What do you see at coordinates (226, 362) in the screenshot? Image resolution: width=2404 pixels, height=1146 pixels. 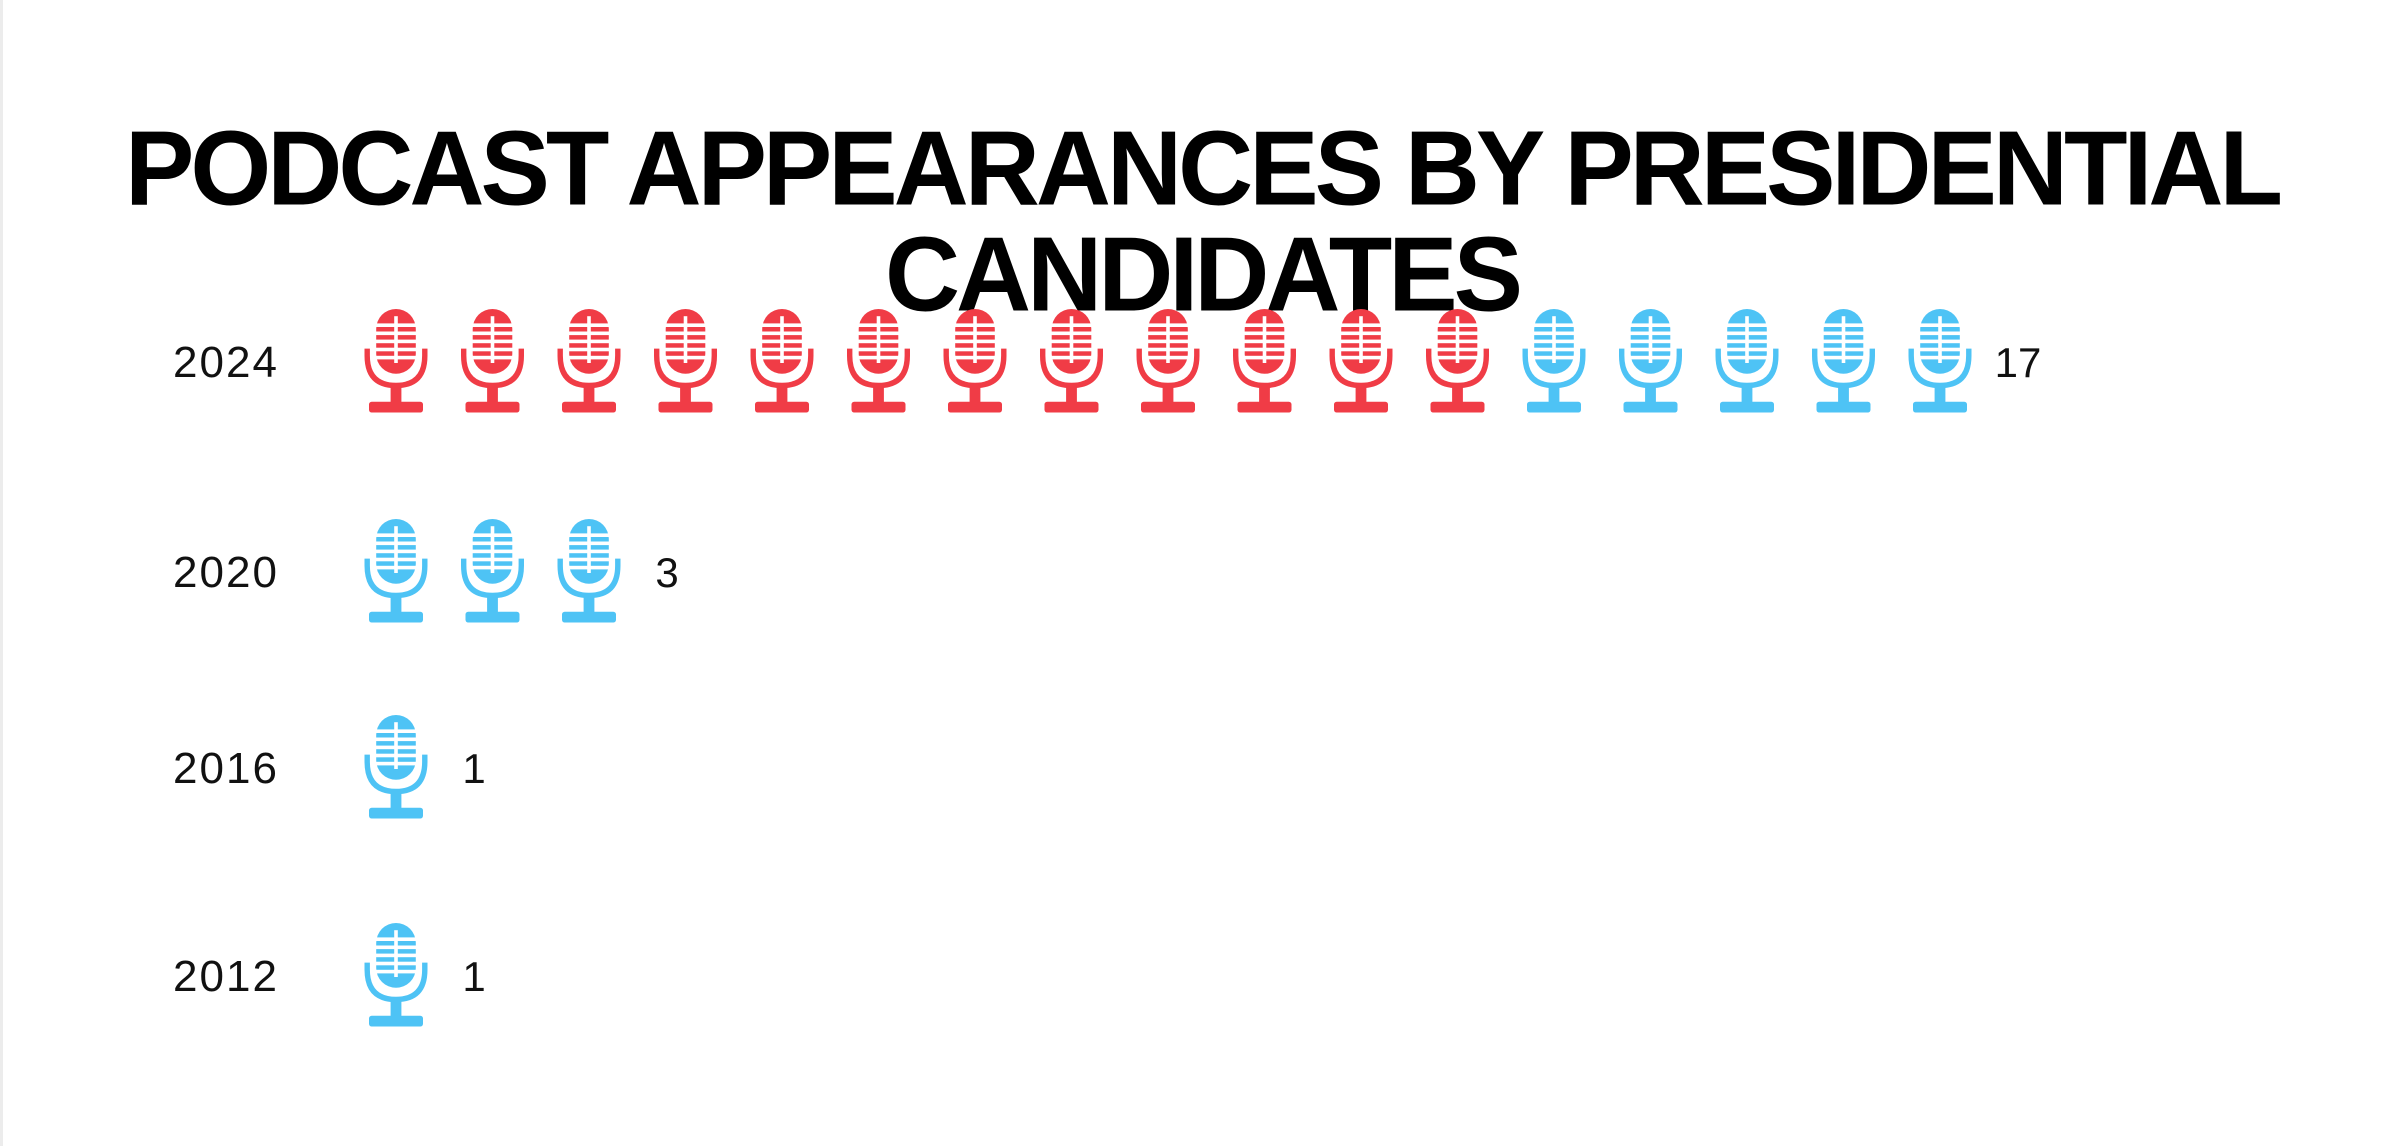 I see `year-label: 2024` at bounding box center [226, 362].